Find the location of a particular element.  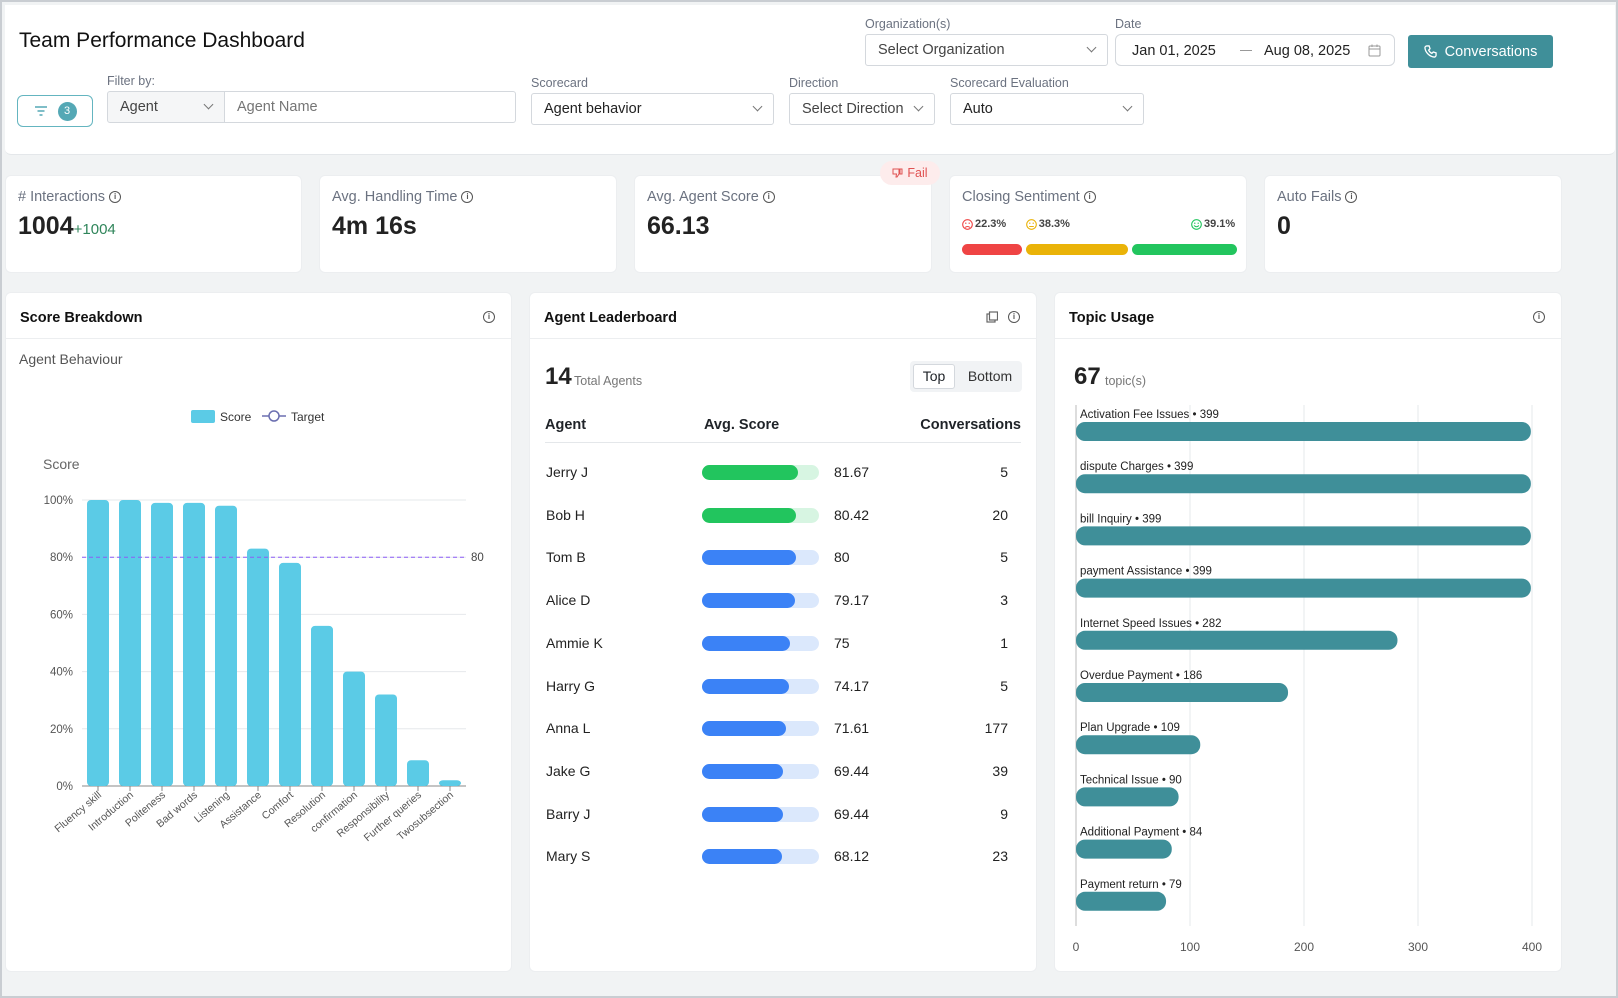

y-tick-label: 80% is located at coordinates (61, 558).